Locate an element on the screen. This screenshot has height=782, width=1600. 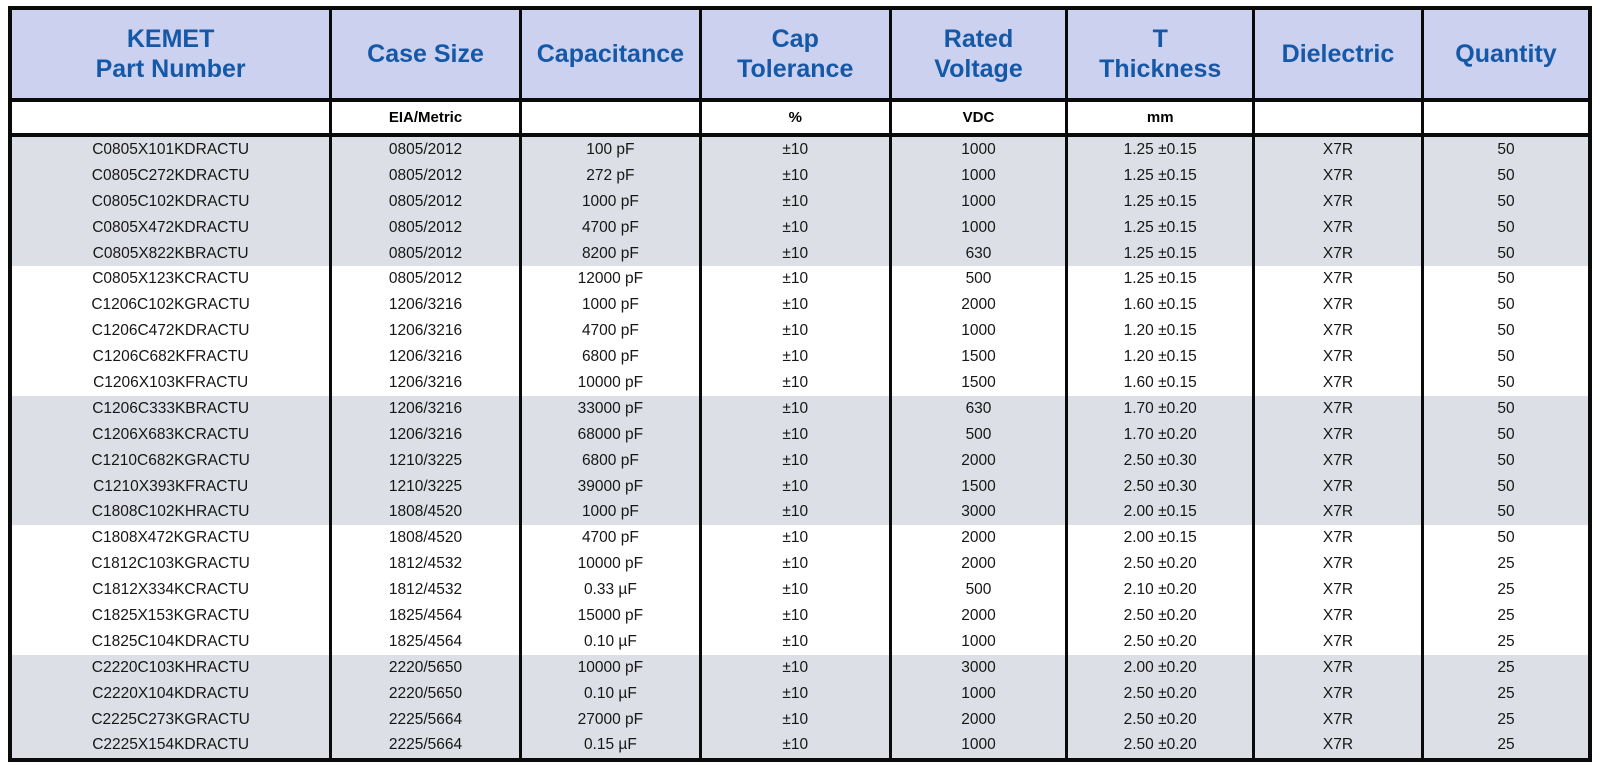
cell: 2.00 ±0.15 is located at coordinates (1160, 538).